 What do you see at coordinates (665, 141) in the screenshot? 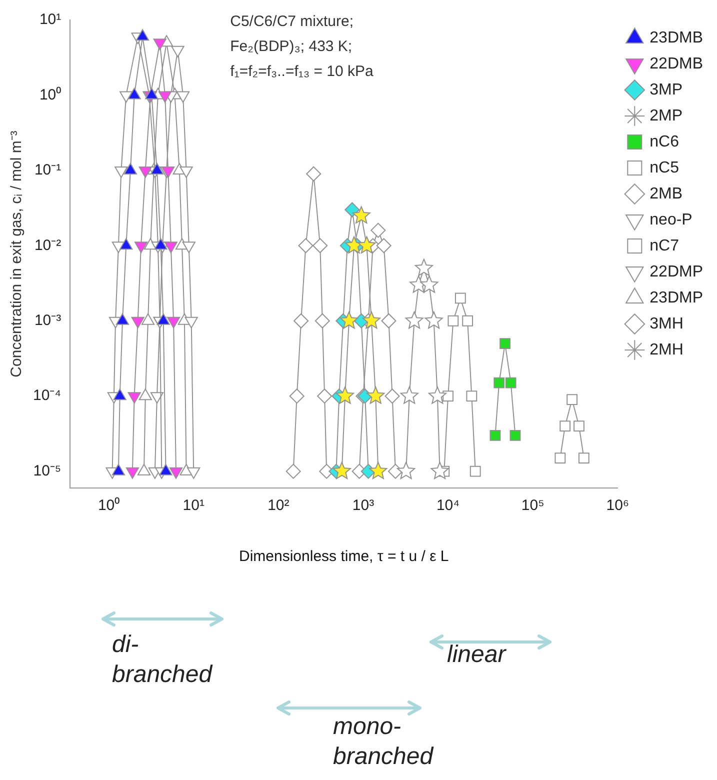
I see `legend-label: nC6` at bounding box center [665, 141].